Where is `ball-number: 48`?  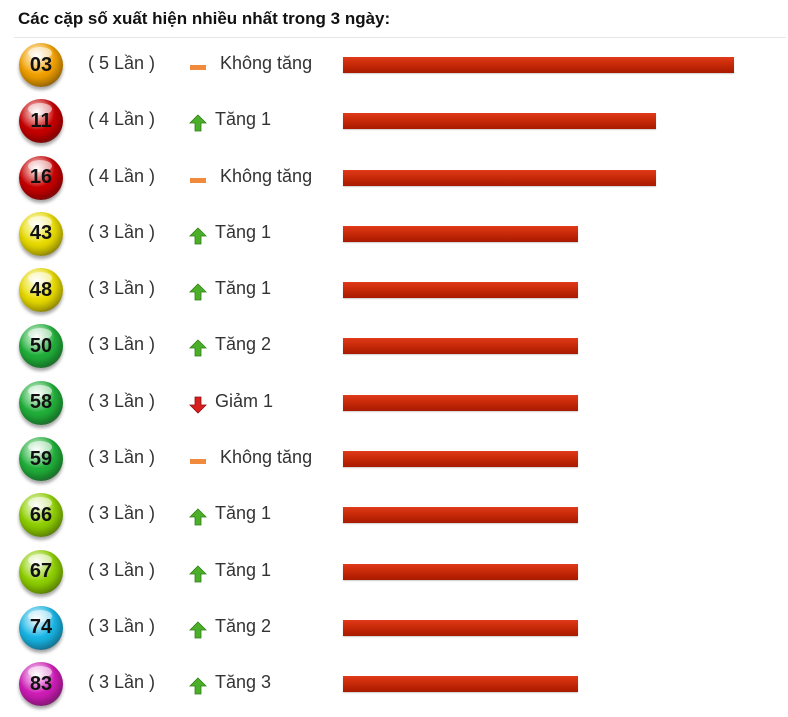 ball-number: 48 is located at coordinates (41, 289).